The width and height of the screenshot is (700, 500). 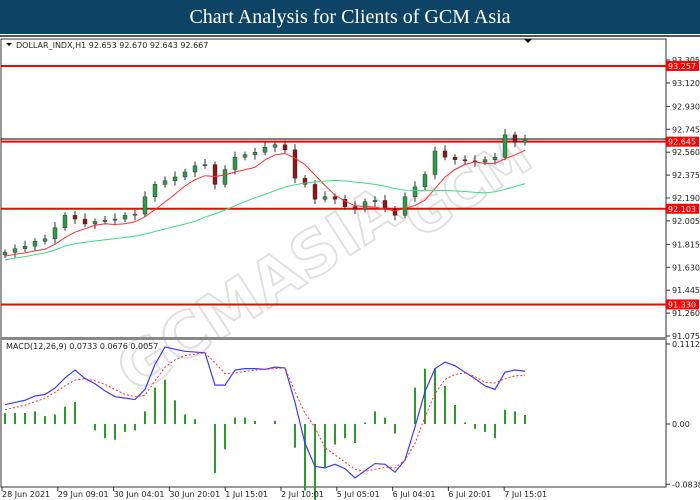 What do you see at coordinates (686, 290) in the screenshot?
I see `y-tick-label: 91.445` at bounding box center [686, 290].